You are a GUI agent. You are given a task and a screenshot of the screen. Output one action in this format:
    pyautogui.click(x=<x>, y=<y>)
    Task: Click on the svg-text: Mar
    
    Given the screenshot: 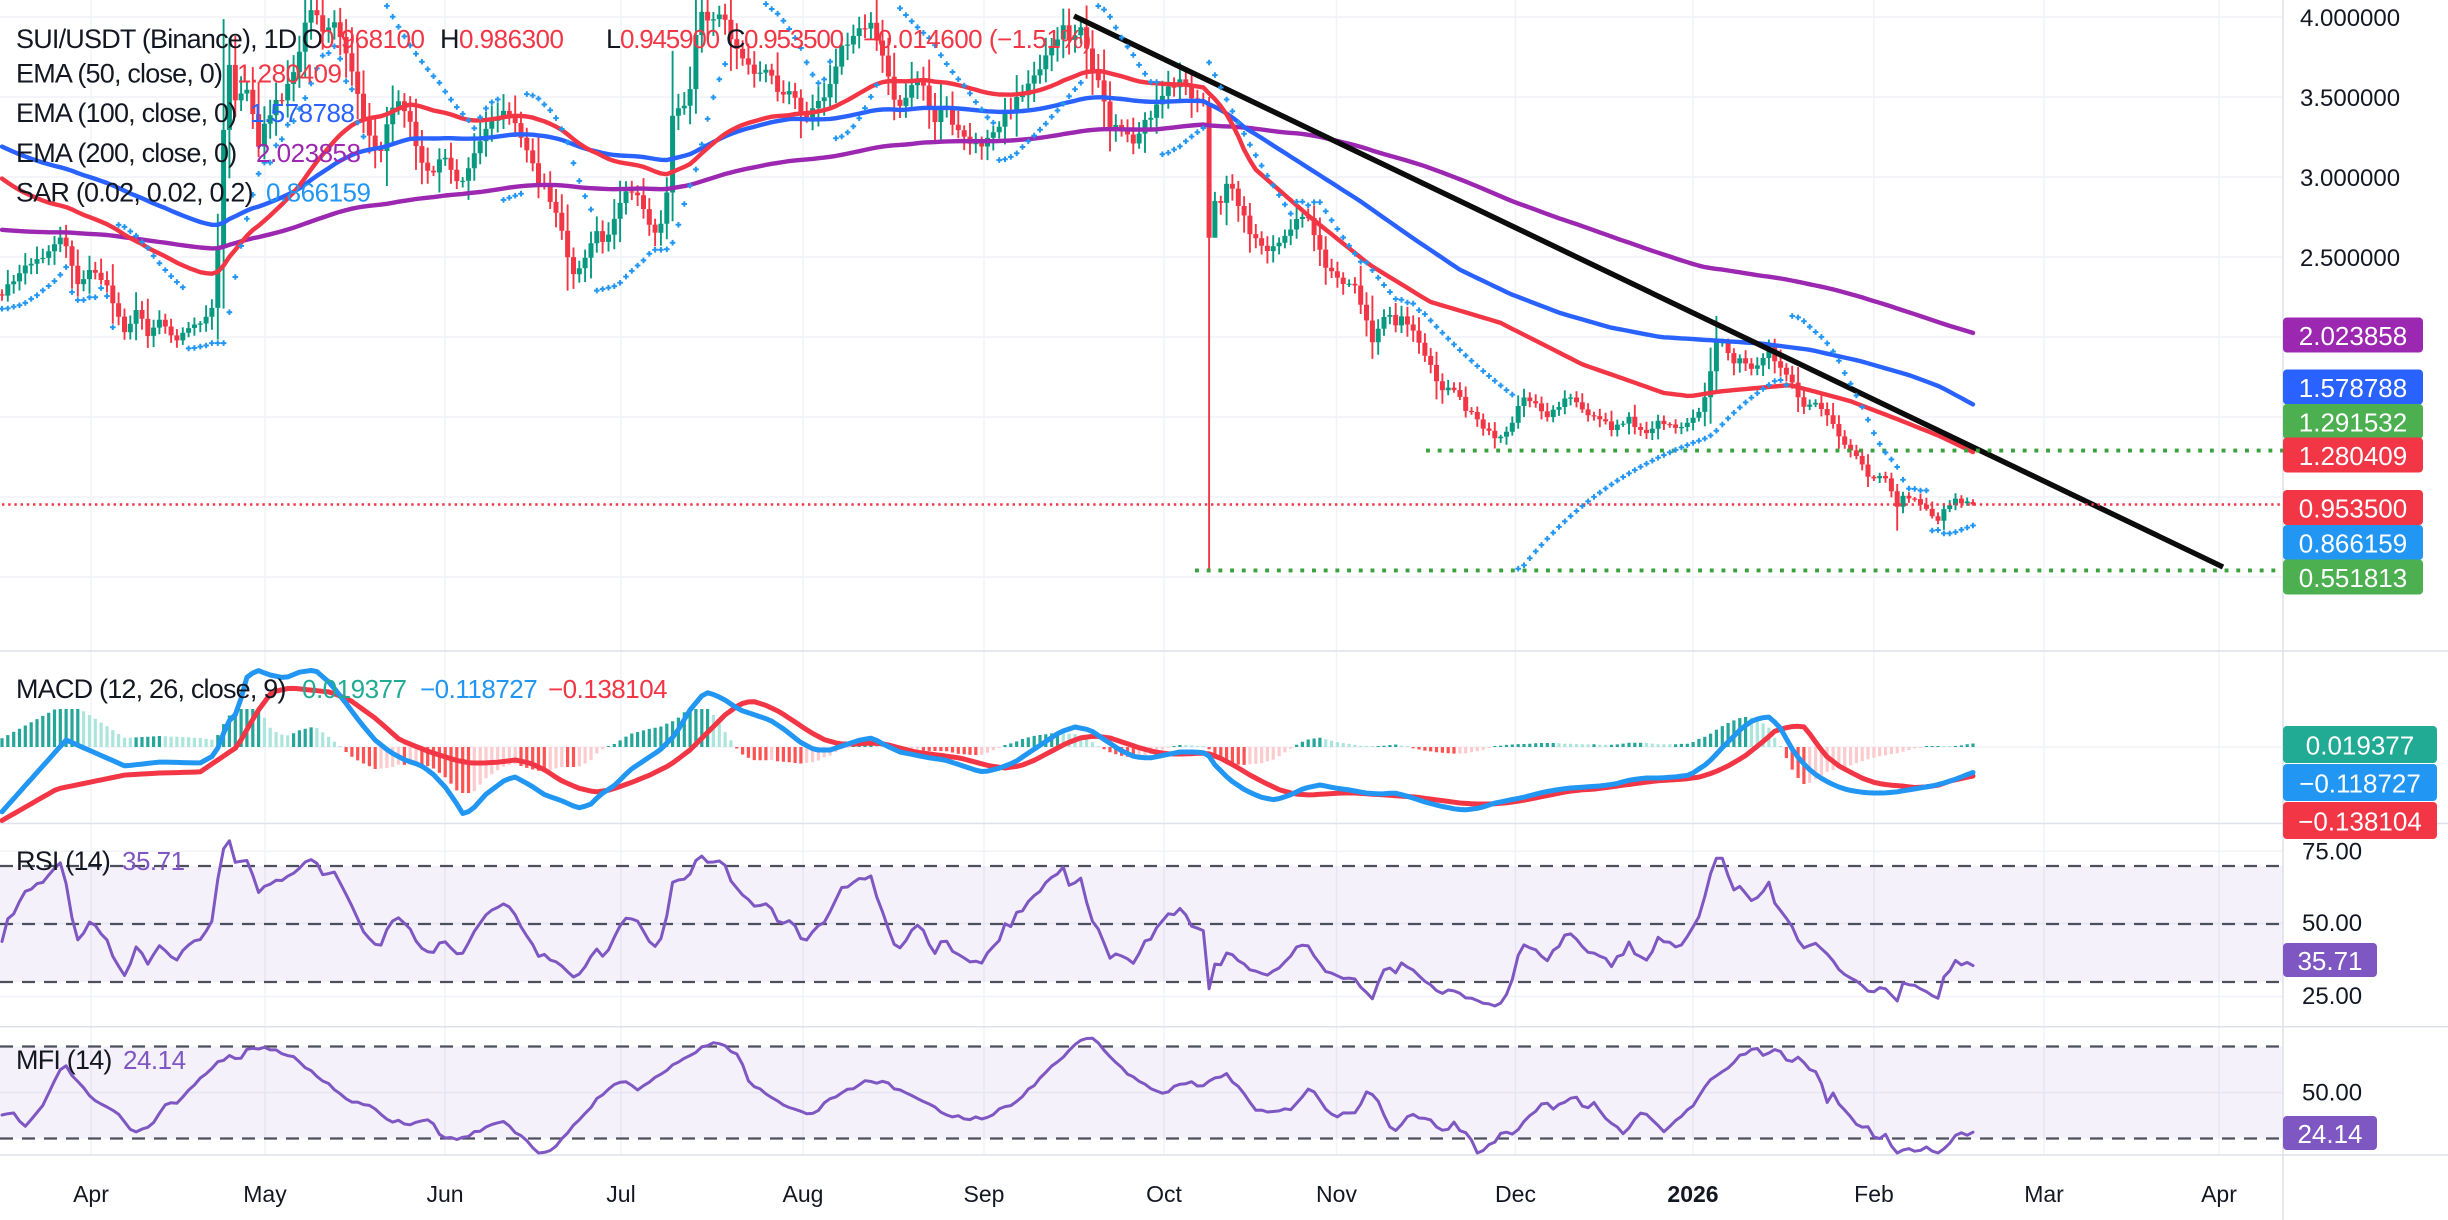 What is the action you would take?
    pyautogui.click(x=2044, y=1194)
    